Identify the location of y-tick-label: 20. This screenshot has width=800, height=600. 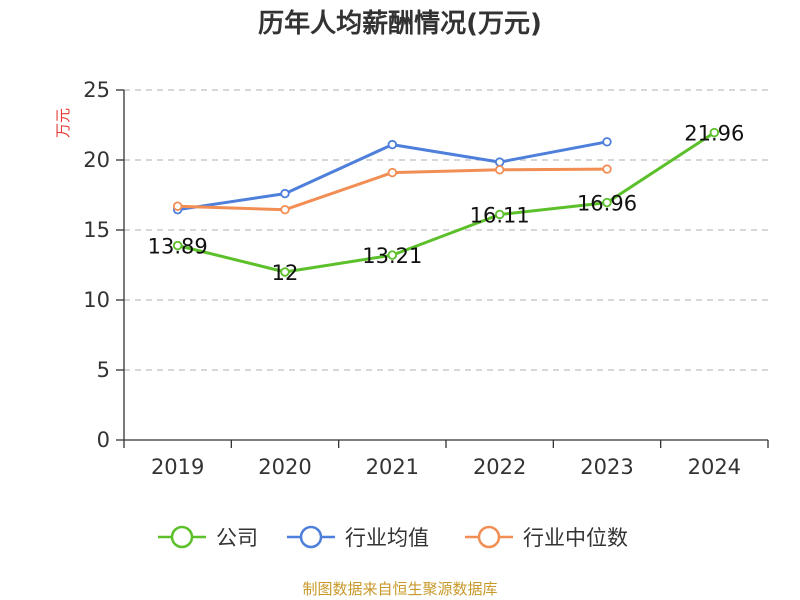
(96, 160).